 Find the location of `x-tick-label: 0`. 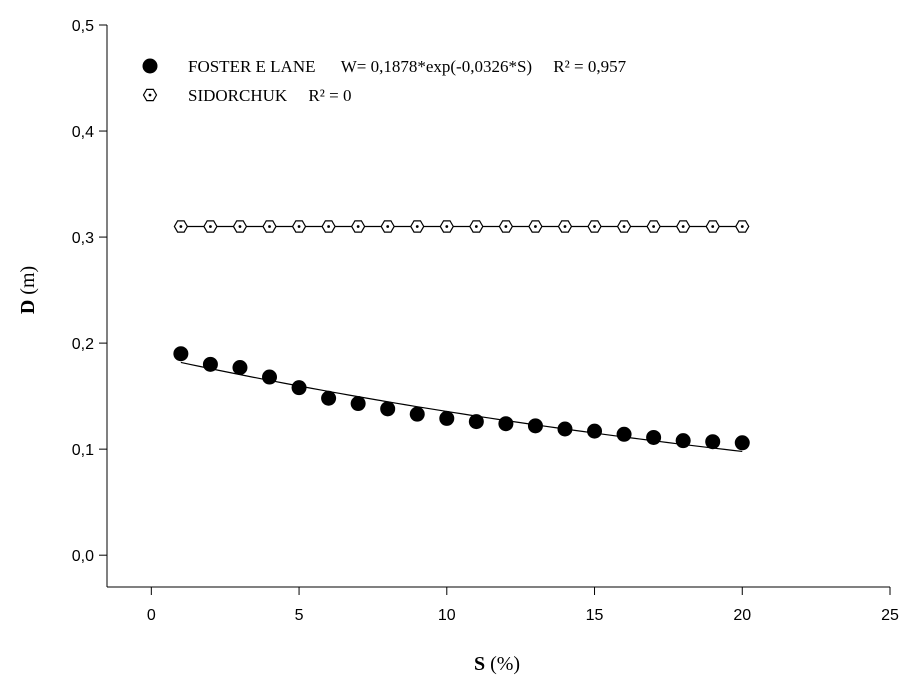

x-tick-label: 0 is located at coordinates (151, 615).